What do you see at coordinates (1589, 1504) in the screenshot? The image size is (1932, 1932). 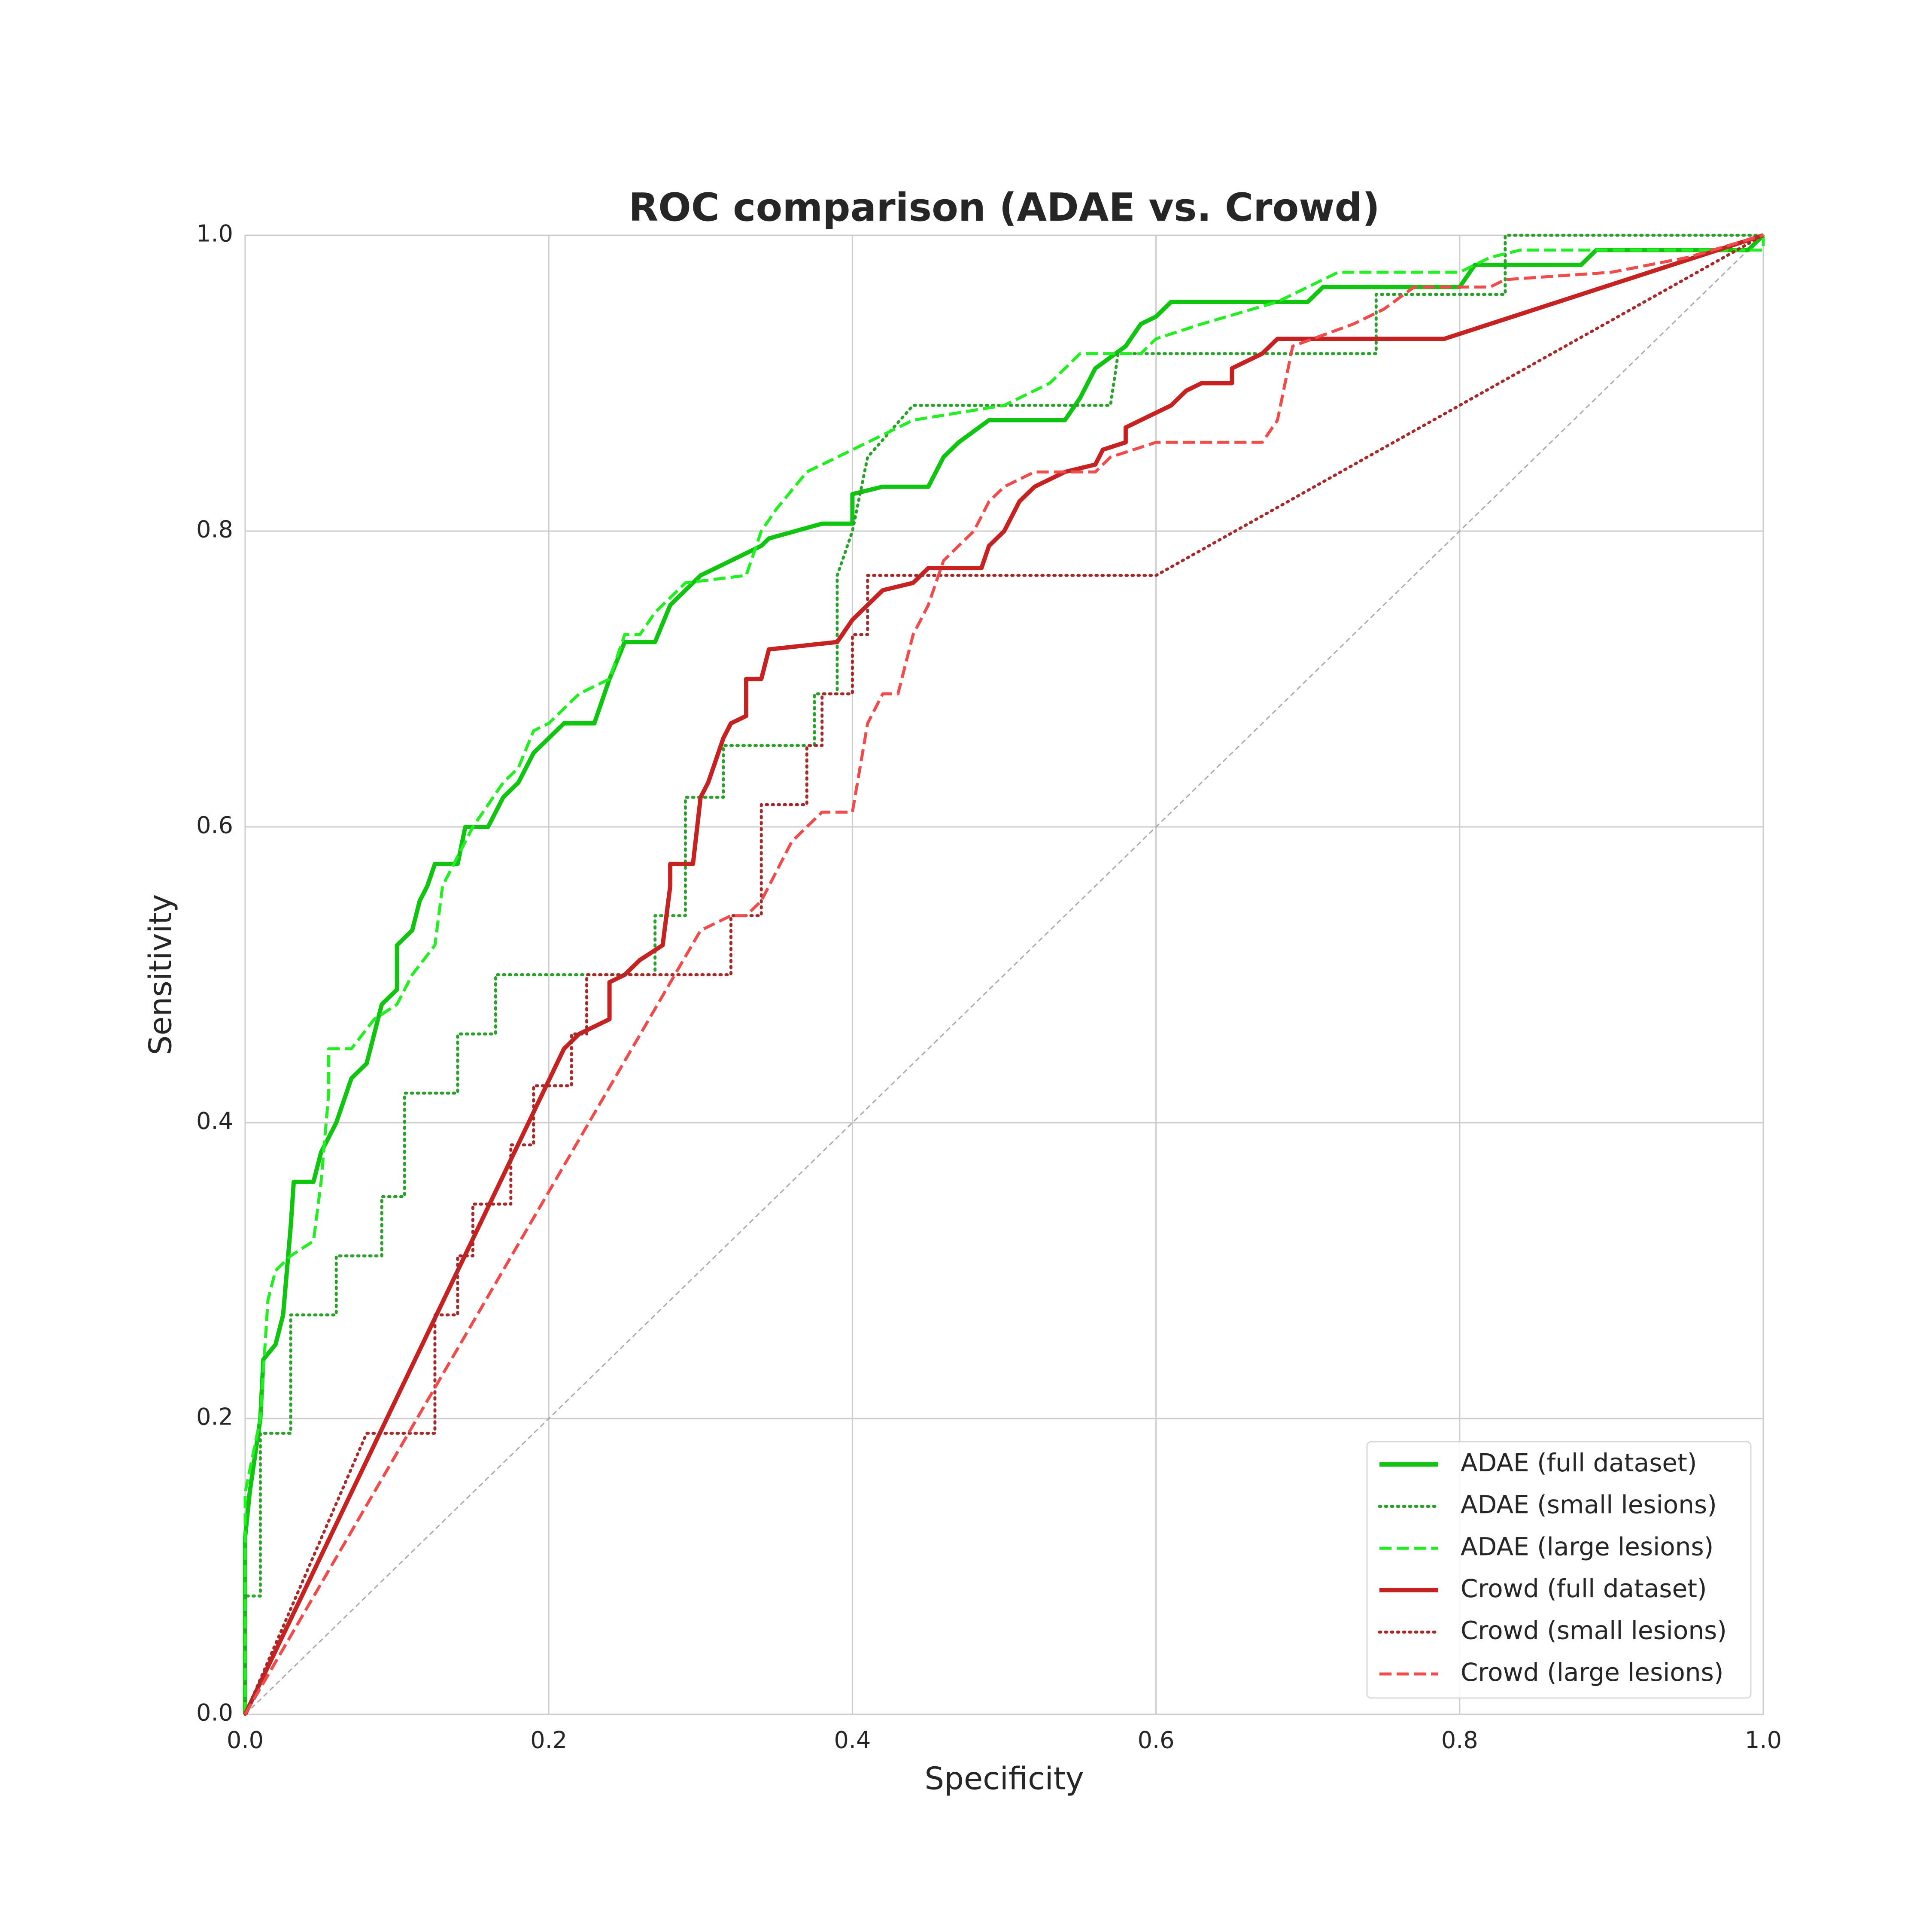 I see `legend-label: ADAE (small lesions)` at bounding box center [1589, 1504].